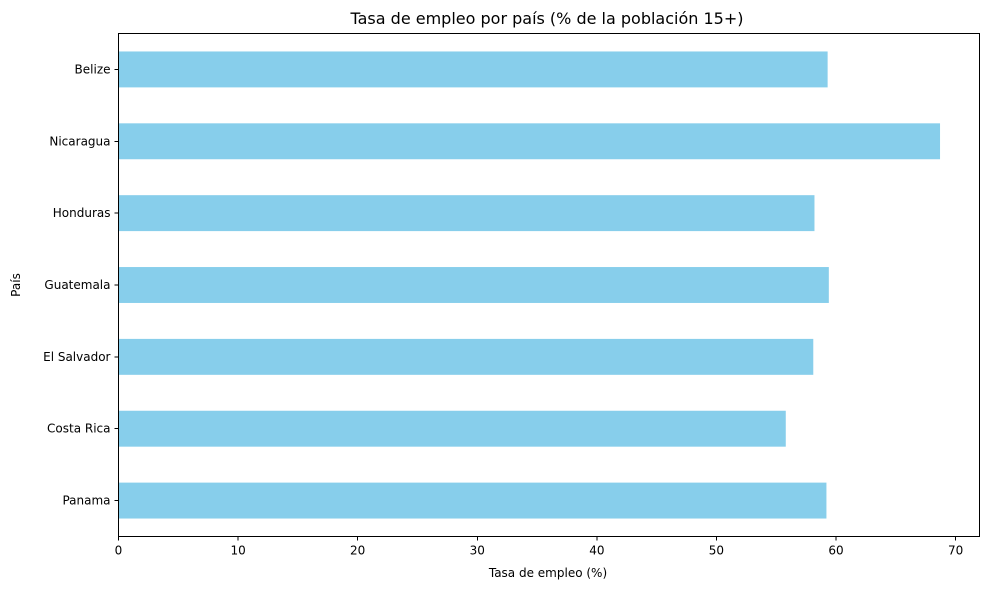  Describe the element at coordinates (79, 141) in the screenshot. I see `y-tick-label-nicaragua: Nicaragua` at that location.